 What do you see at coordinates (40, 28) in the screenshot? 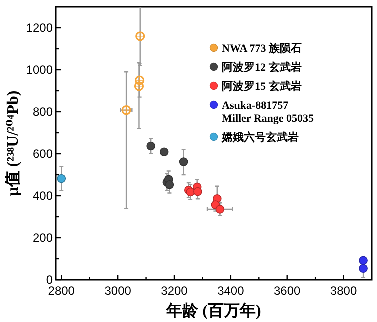
I see `y-tick-label: 1200` at bounding box center [40, 28].